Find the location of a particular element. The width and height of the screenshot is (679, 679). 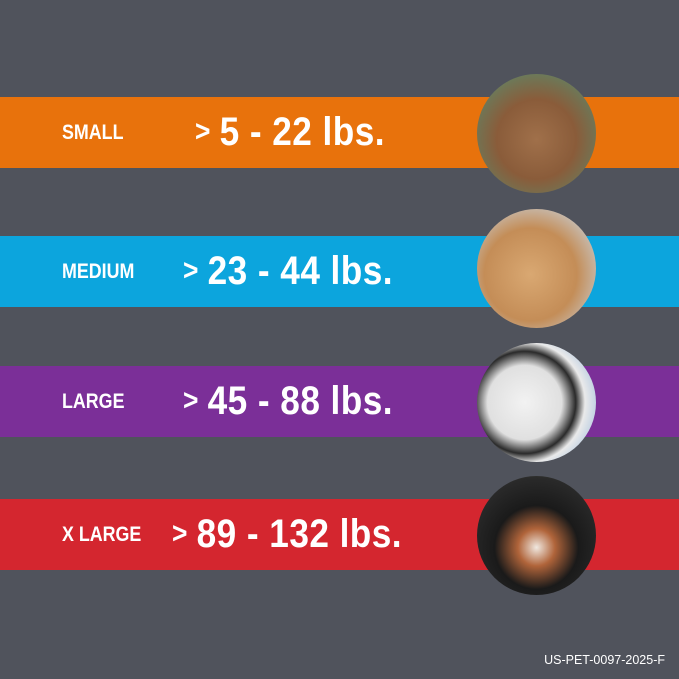

product-code: US-PET-0097-2025-F is located at coordinates (604, 660).